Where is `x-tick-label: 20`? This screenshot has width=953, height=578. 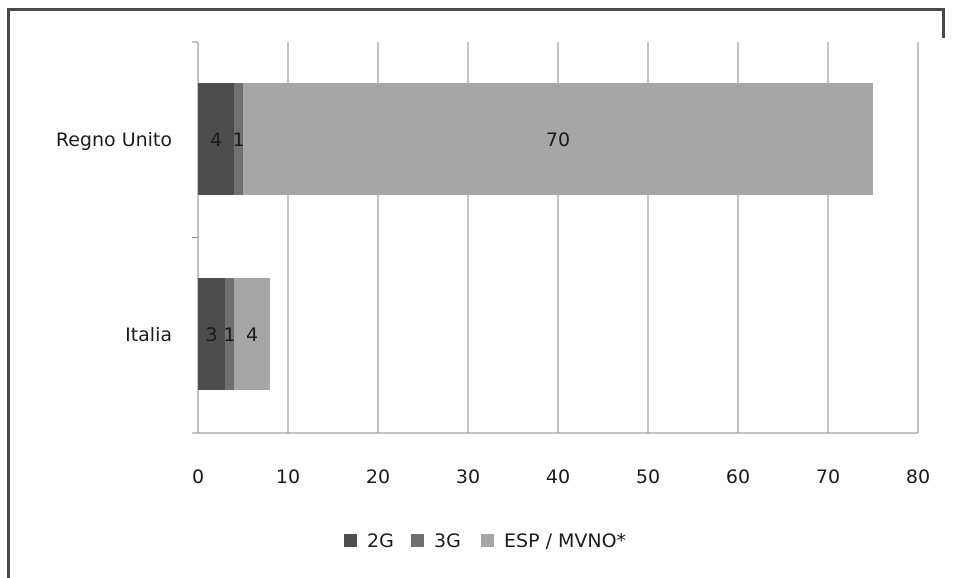
x-tick-label: 20 is located at coordinates (378, 477).